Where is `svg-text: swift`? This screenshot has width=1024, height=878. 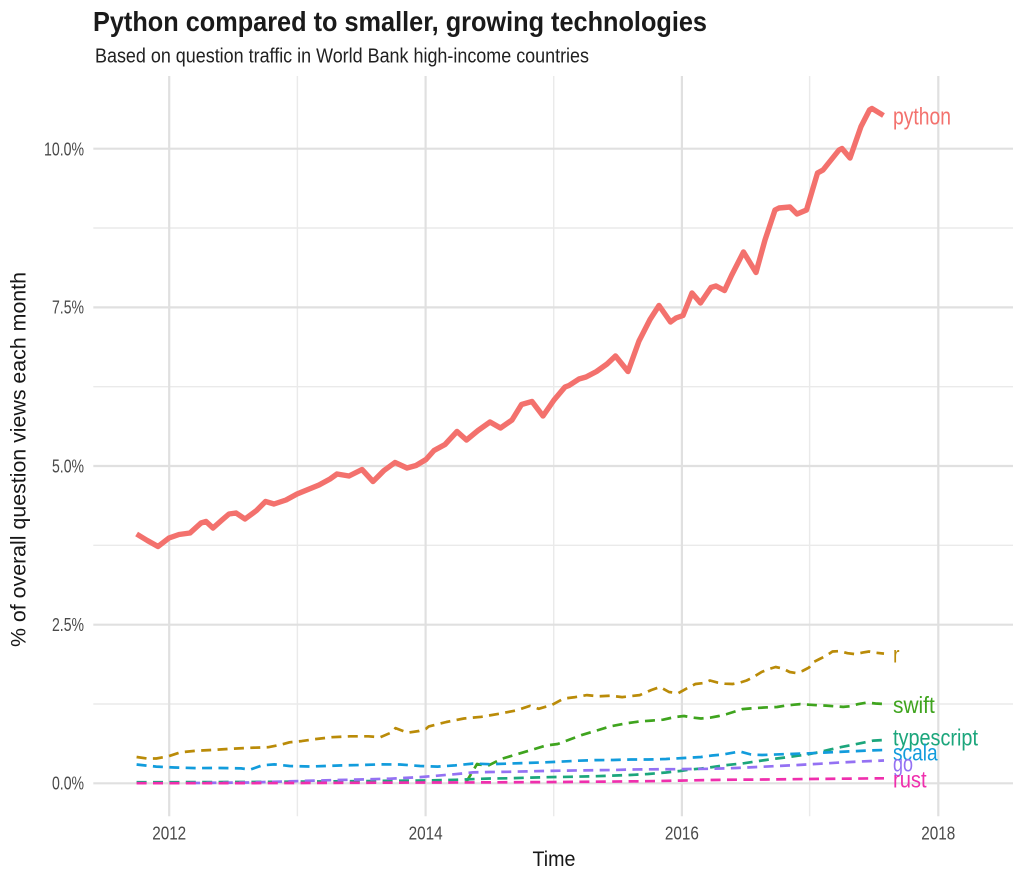 svg-text: swift is located at coordinates (914, 705).